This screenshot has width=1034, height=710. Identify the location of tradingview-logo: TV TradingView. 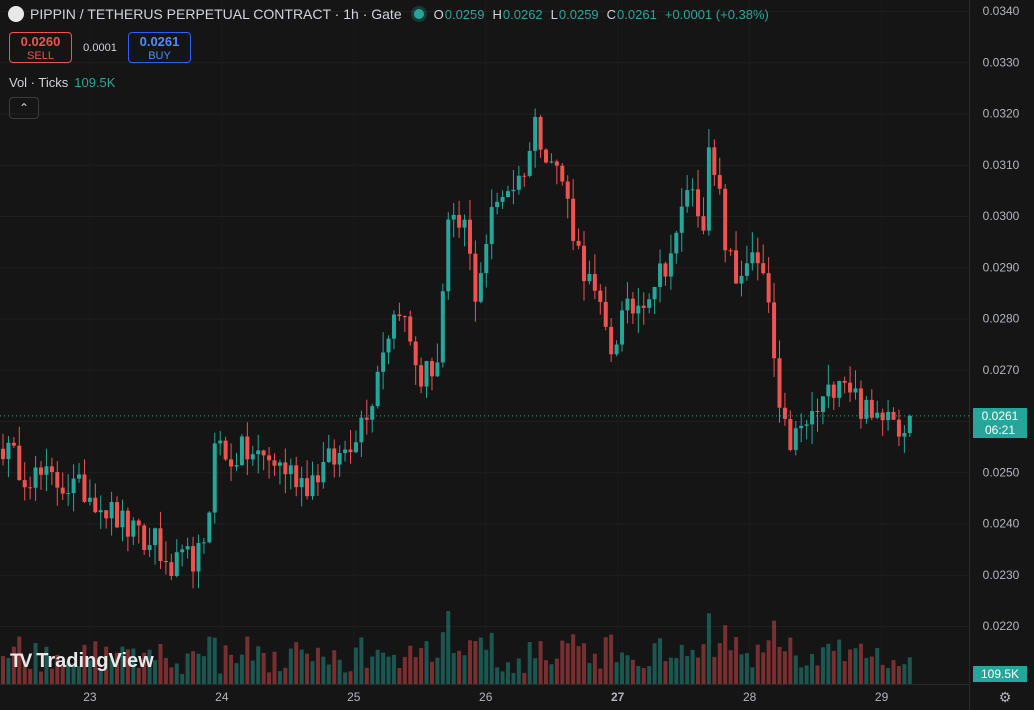
(82, 661).